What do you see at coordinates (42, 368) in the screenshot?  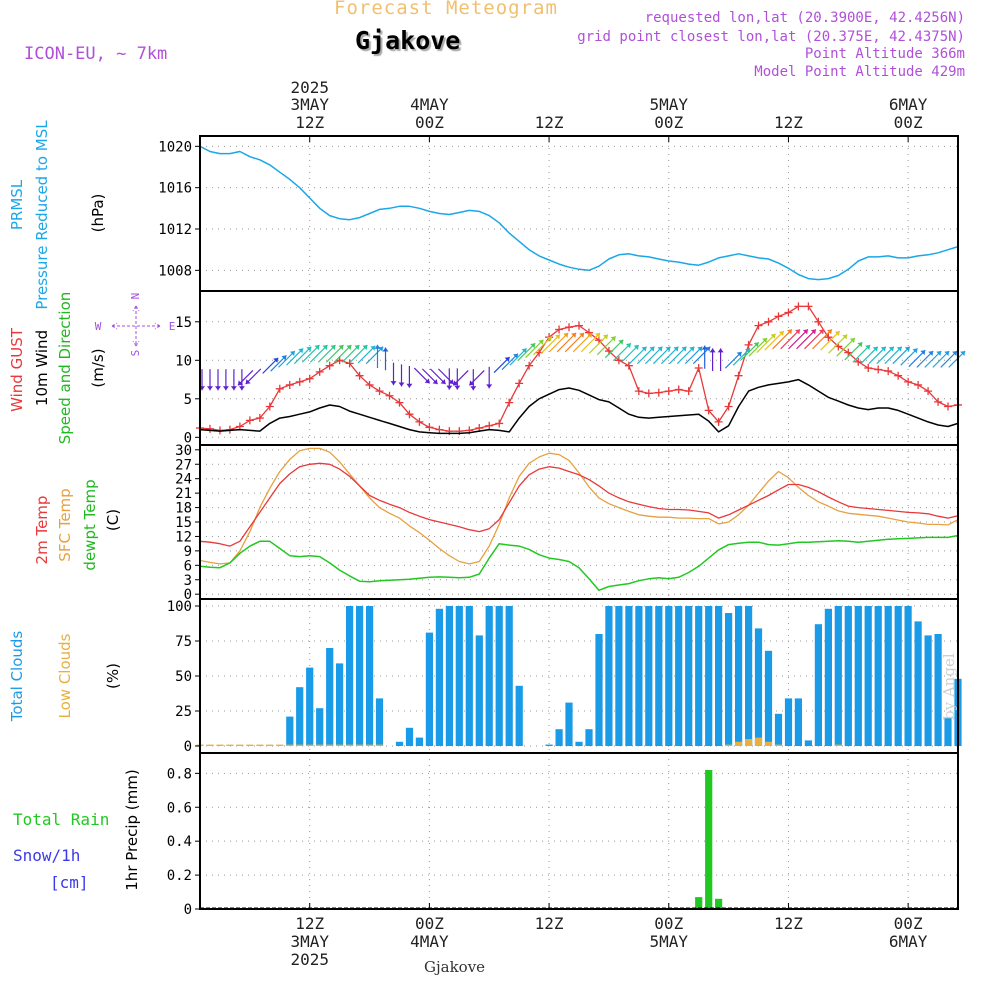 I see `wind-10m-label: 10m Wind` at bounding box center [42, 368].